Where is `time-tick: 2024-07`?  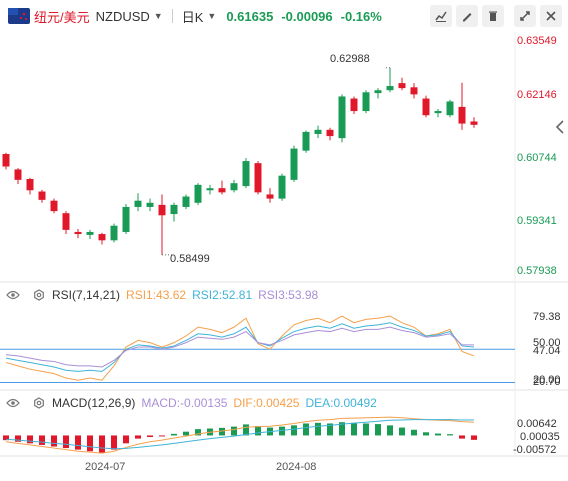
time-tick: 2024-07 is located at coordinates (105, 467).